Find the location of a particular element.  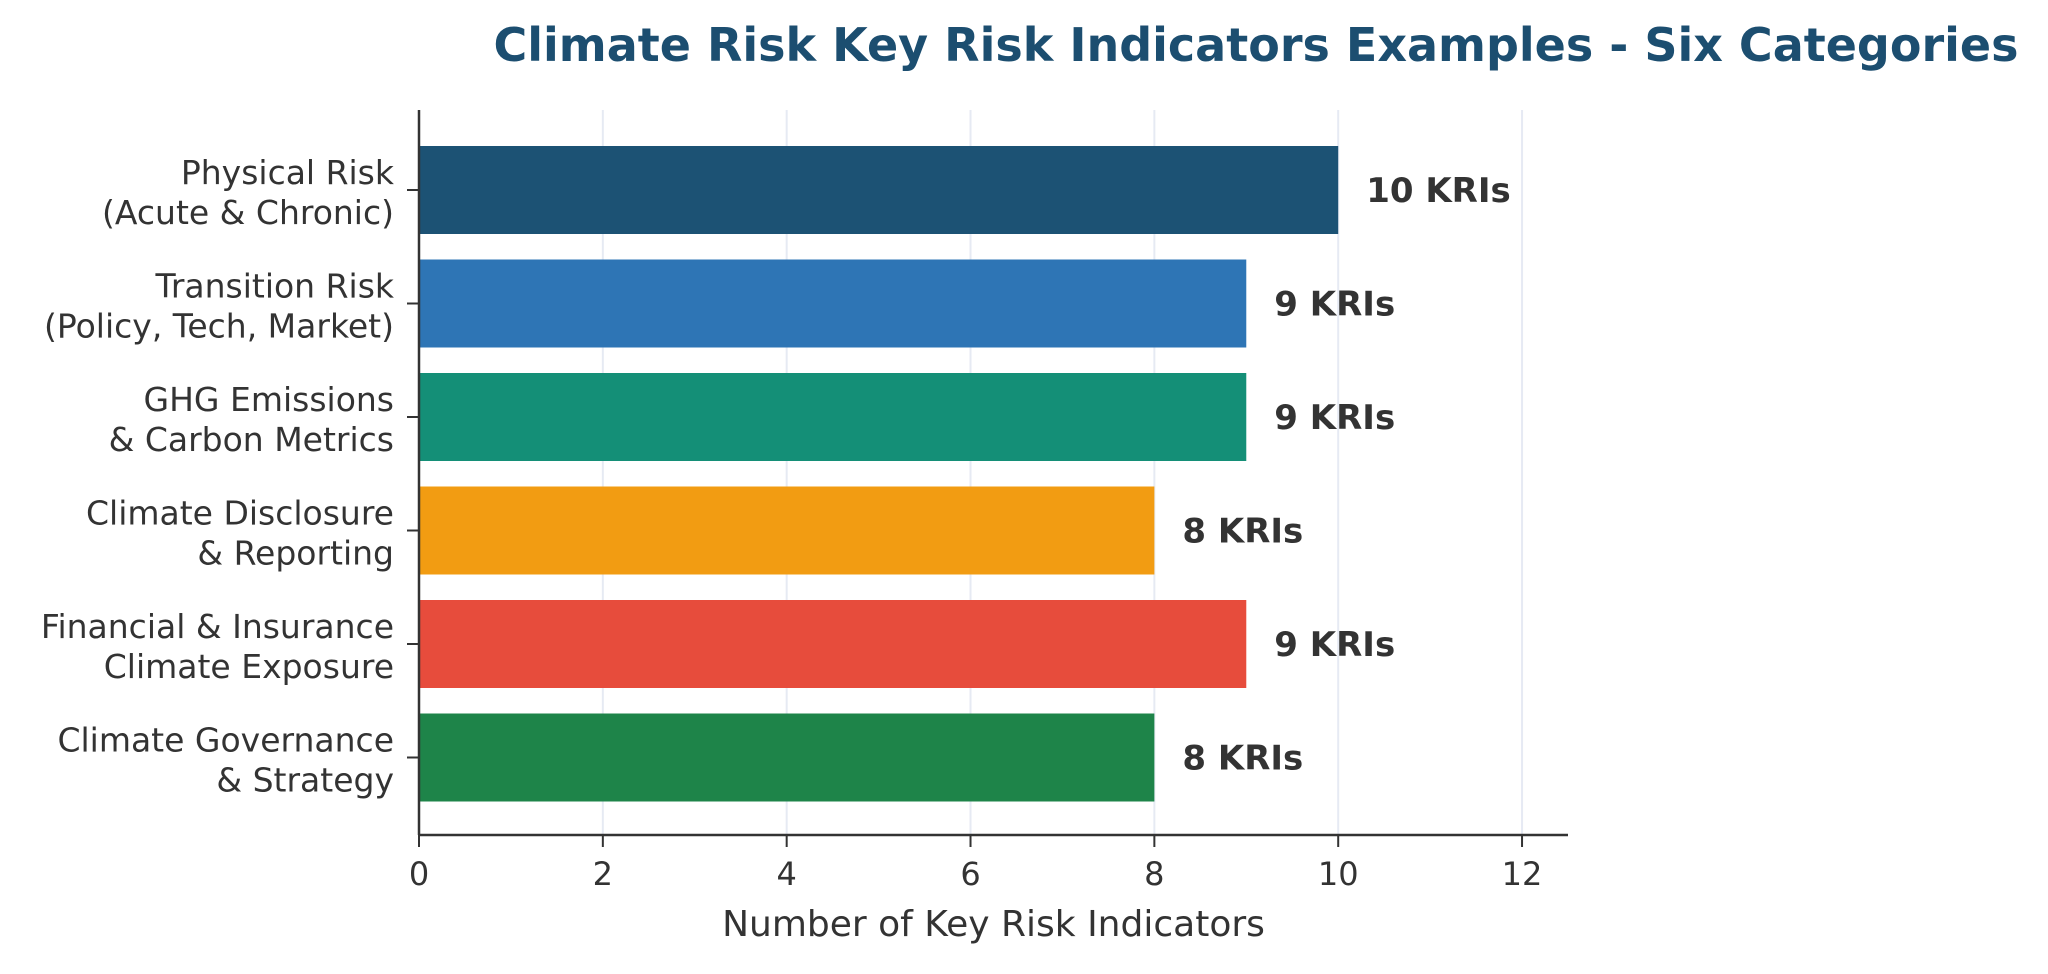

x-tick-label-8: 8 is located at coordinates (1154, 874).